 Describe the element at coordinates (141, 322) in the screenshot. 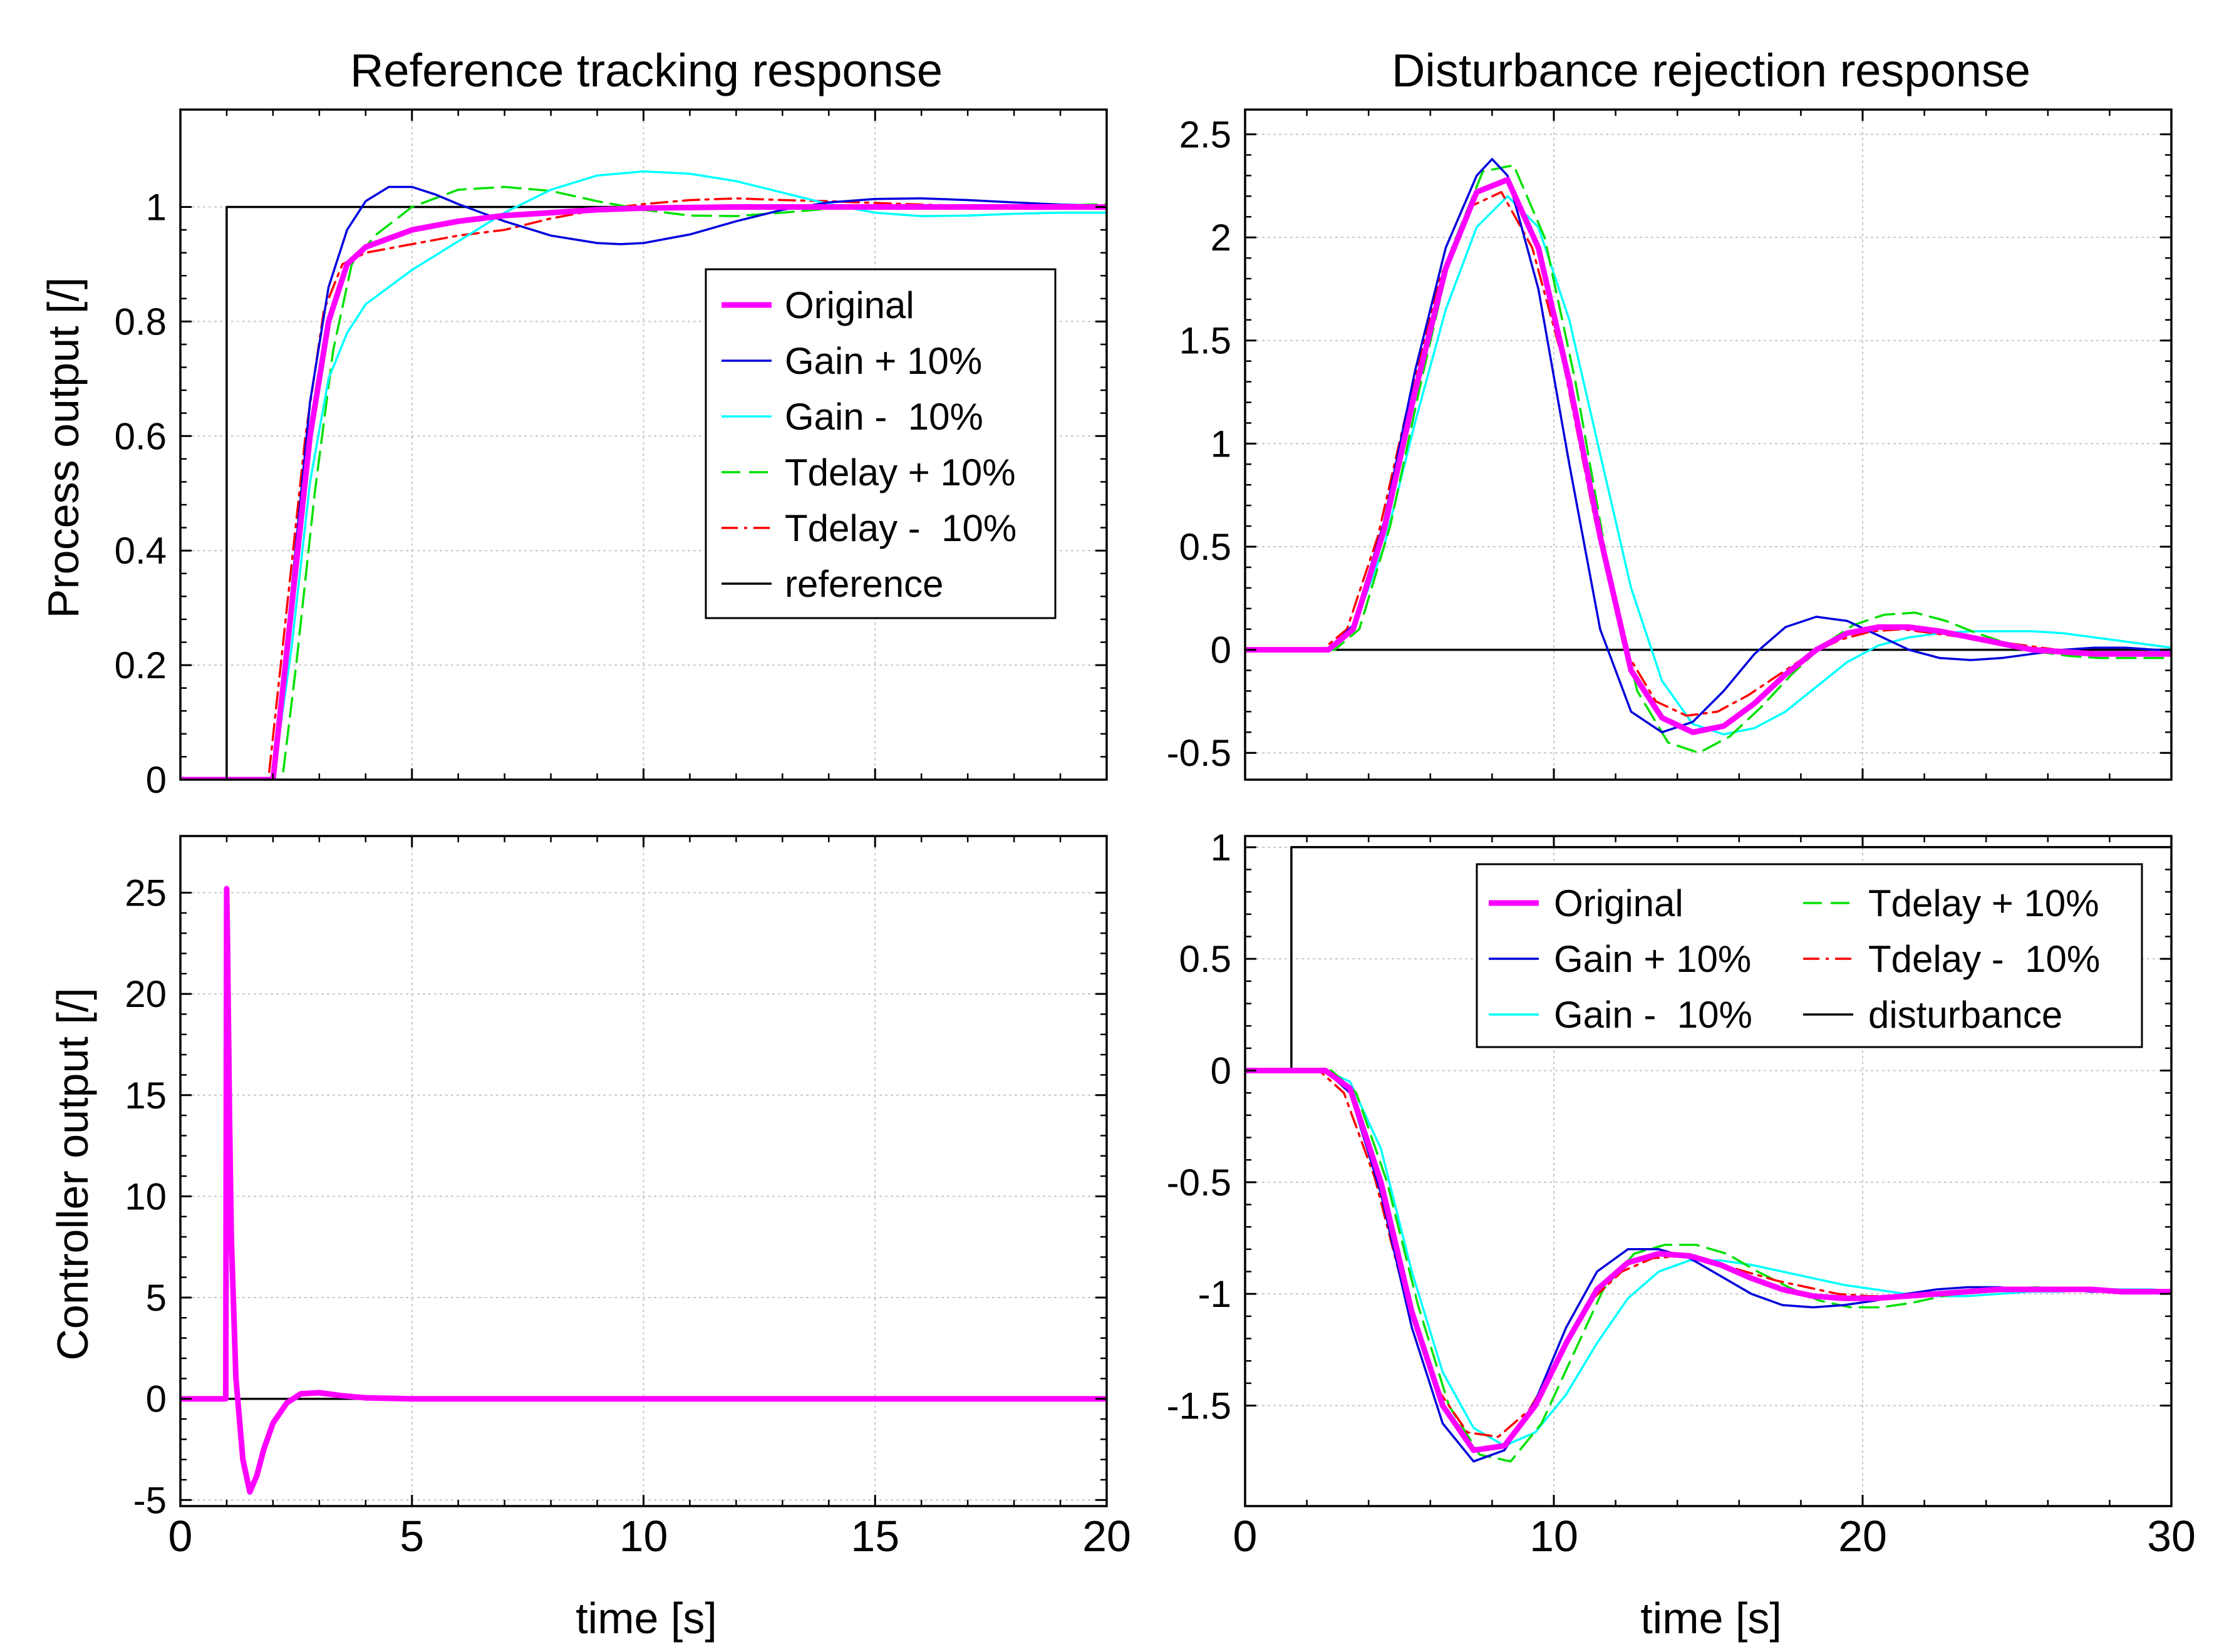

I see `y-tick-label: 0.8` at that location.